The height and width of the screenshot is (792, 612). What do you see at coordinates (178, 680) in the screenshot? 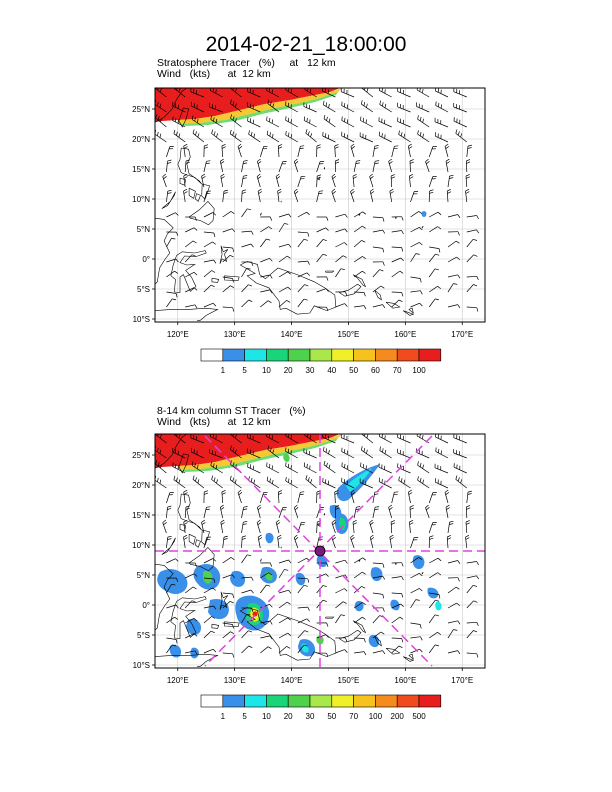
I see `lon-tick-label: 120°E` at bounding box center [178, 680].